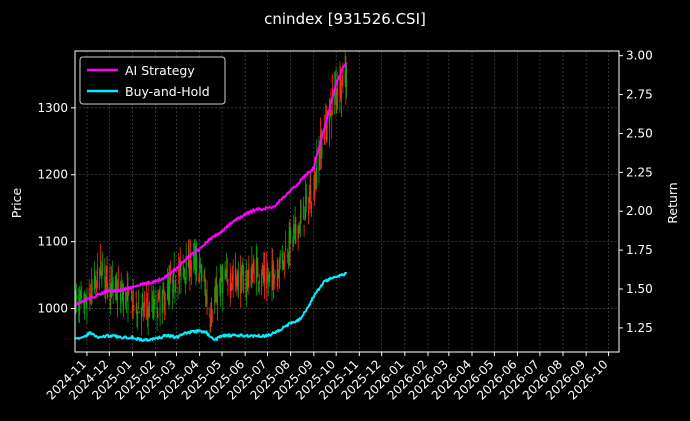  Describe the element at coordinates (639, 95) in the screenshot. I see `y-right-tick-label: 2.75` at that location.